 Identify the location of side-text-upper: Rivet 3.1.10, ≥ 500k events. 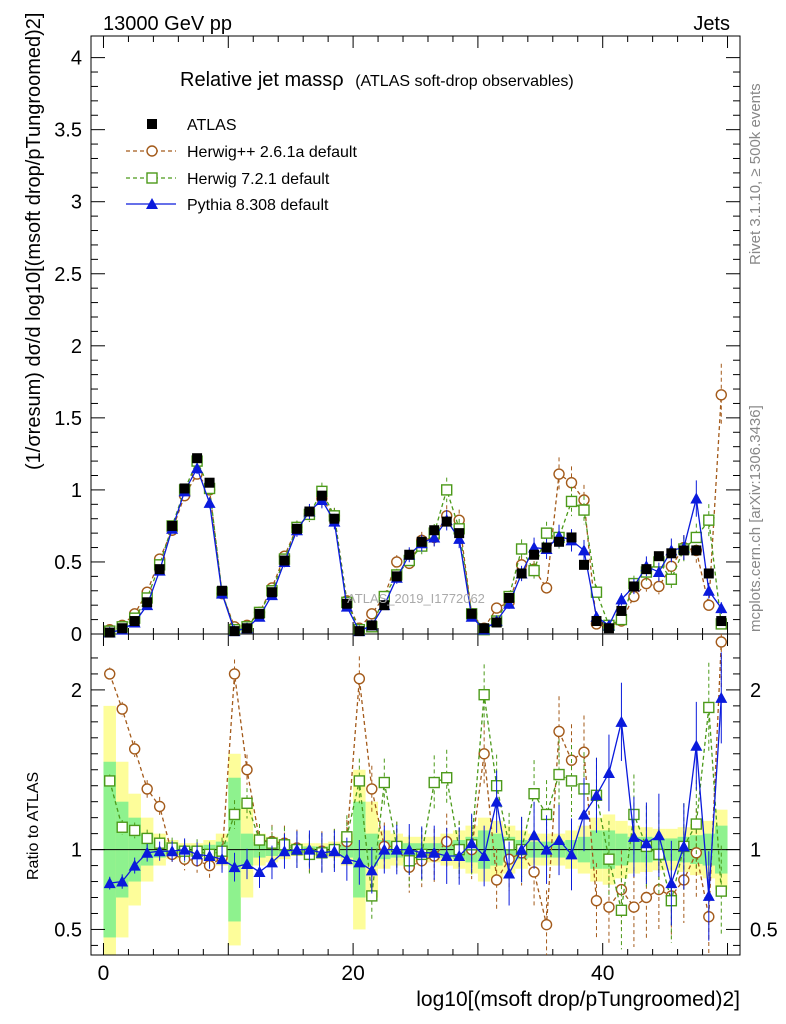
(755, 174).